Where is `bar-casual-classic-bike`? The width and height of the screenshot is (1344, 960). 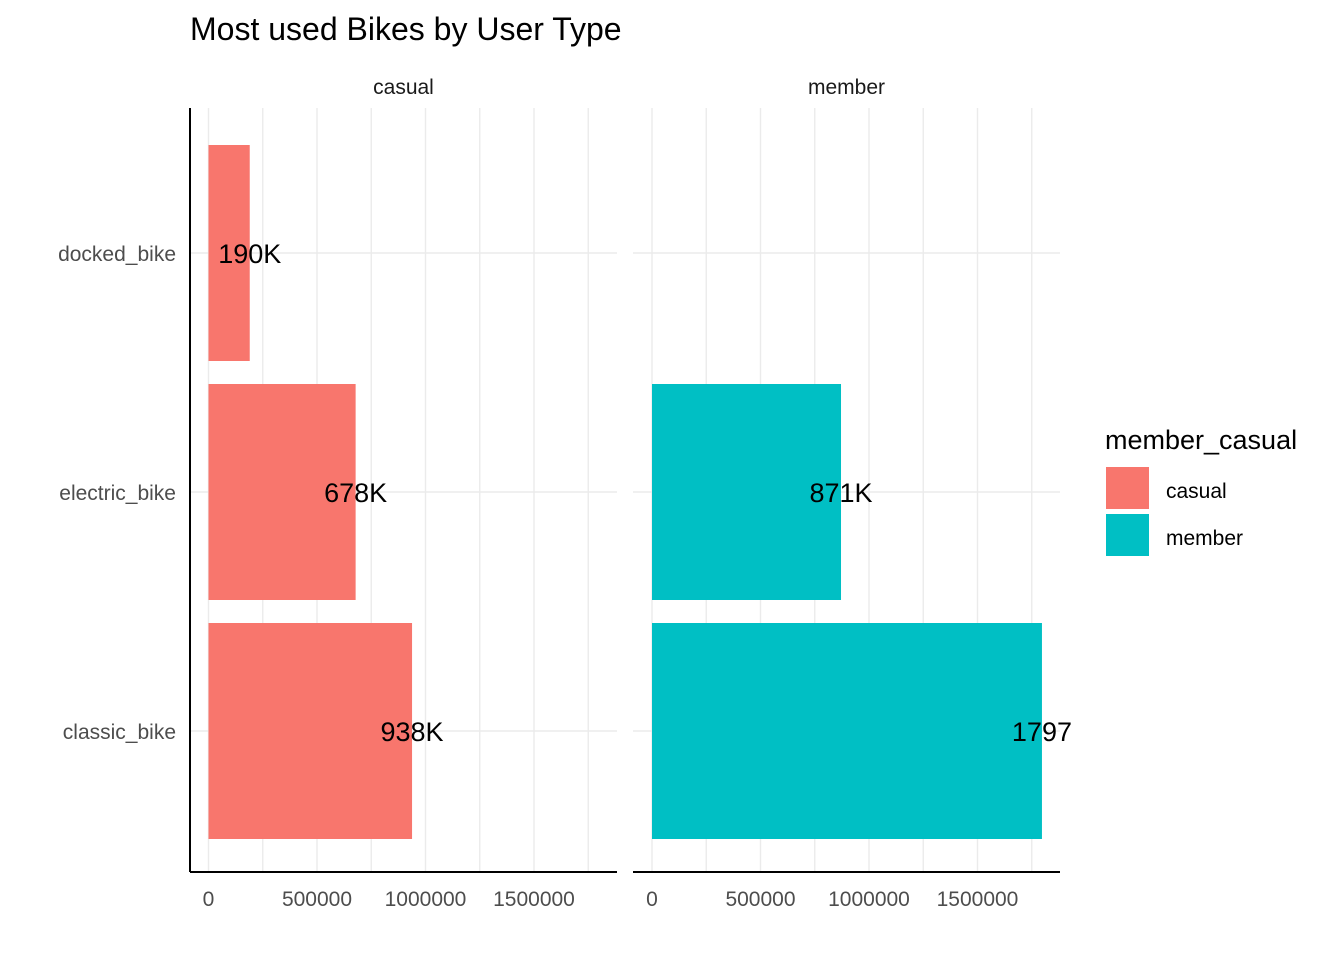 bar-casual-classic-bike is located at coordinates (310, 731).